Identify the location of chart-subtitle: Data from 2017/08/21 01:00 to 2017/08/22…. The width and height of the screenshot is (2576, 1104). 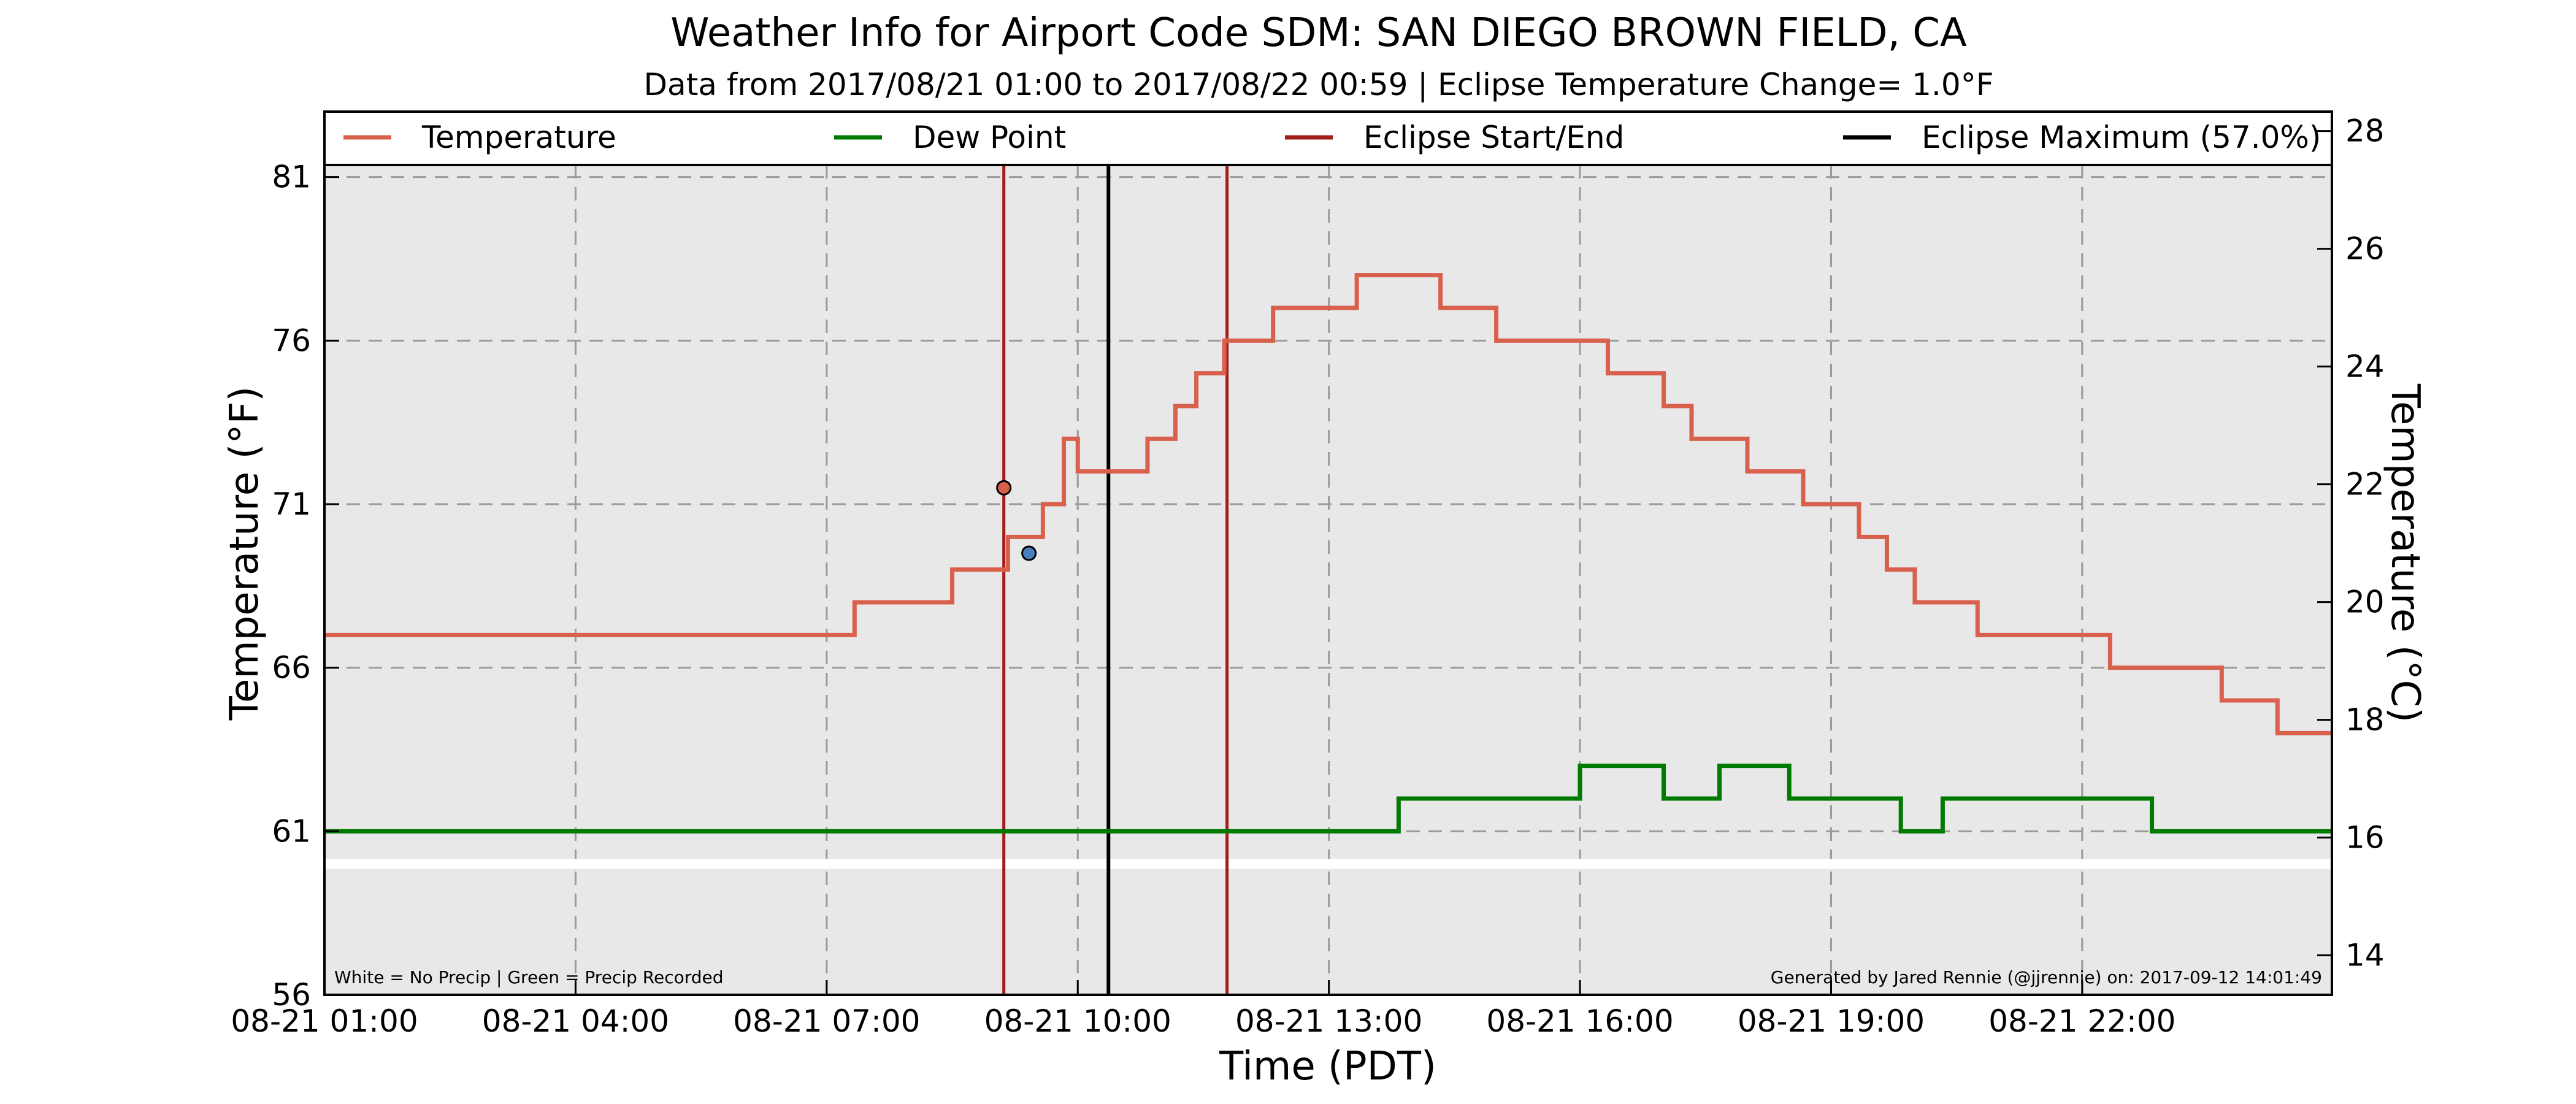
(1319, 84).